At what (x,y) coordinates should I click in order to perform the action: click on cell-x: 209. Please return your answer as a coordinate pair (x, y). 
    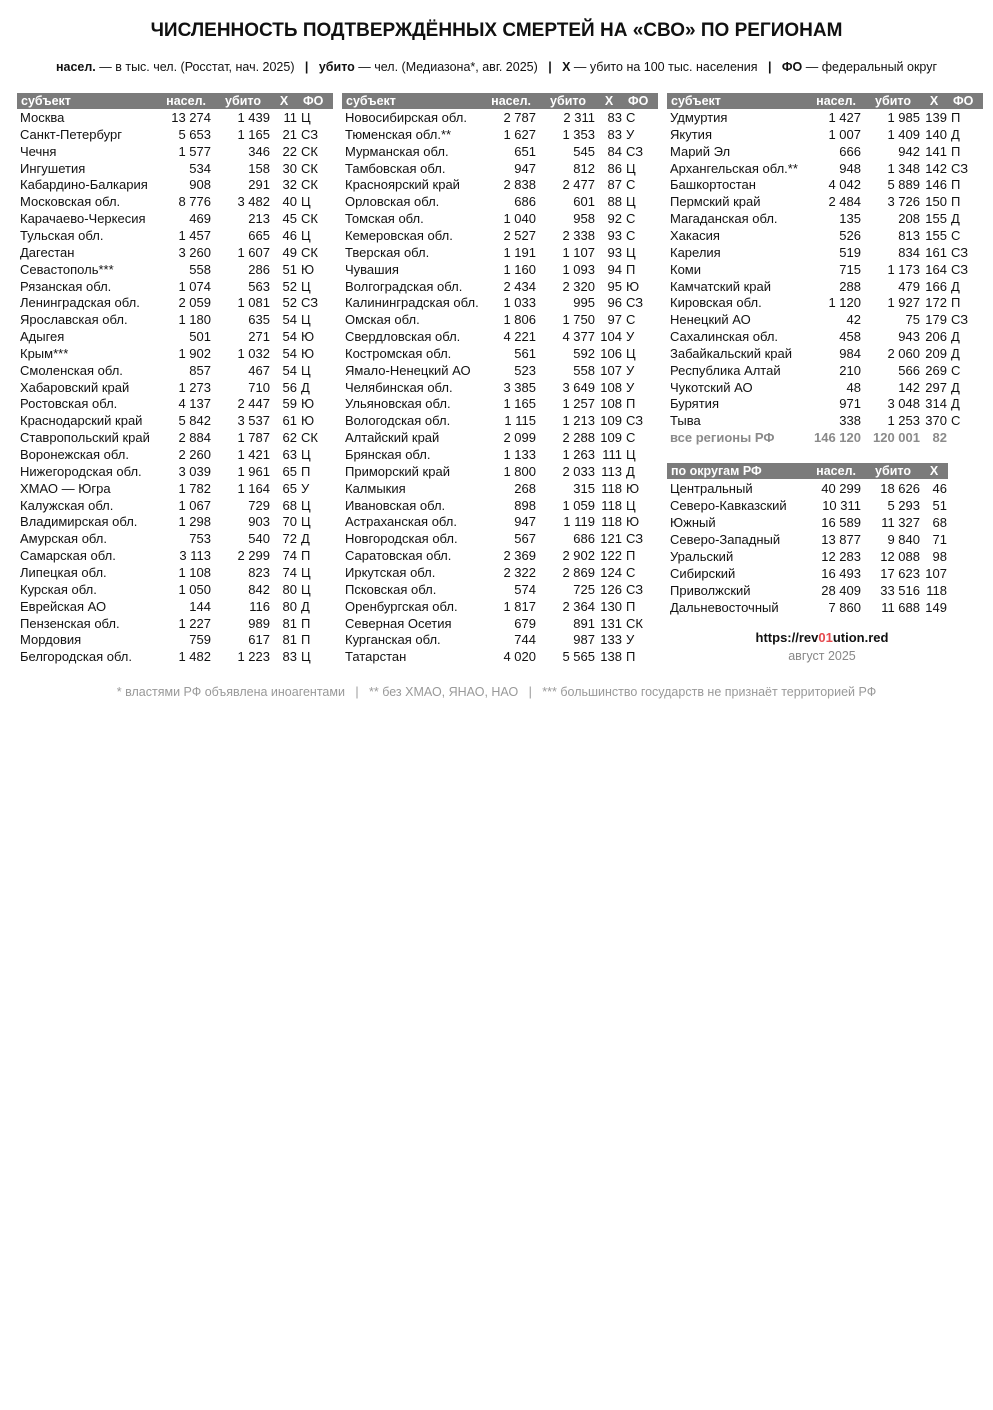
    Looking at the image, I should click on (936, 353).